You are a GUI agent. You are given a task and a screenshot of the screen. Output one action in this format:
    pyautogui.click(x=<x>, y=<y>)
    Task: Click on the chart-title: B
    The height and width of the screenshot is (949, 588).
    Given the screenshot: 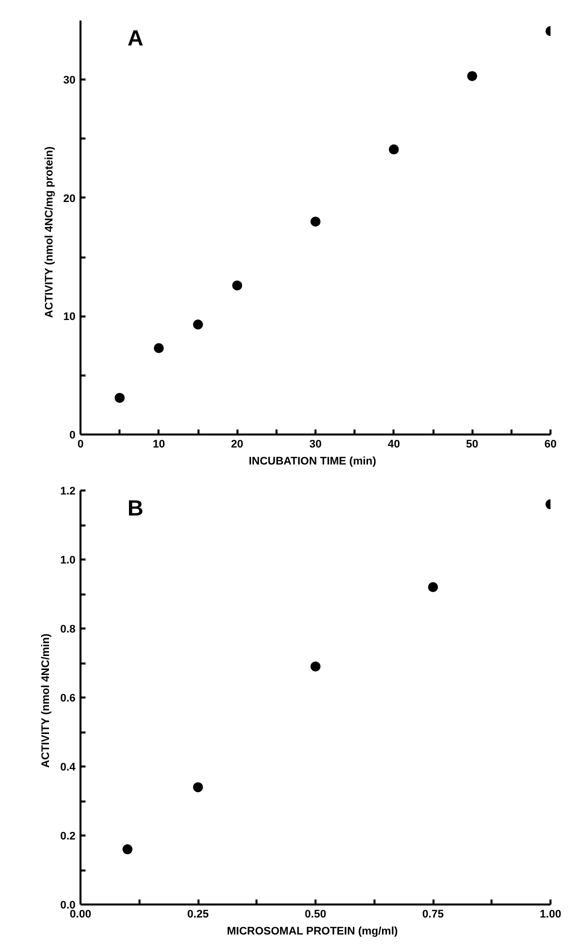 What is the action you would take?
    pyautogui.click(x=136, y=508)
    